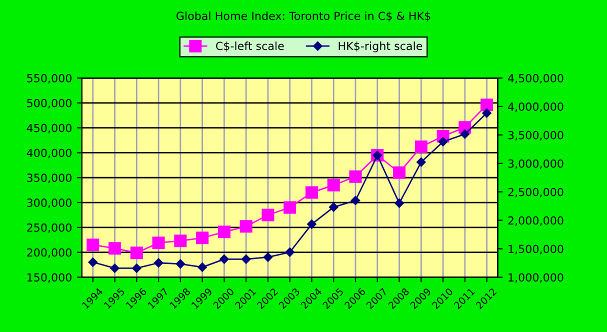  What do you see at coordinates (49, 278) in the screenshot?
I see `y-tick-label: 150,000` at bounding box center [49, 278].